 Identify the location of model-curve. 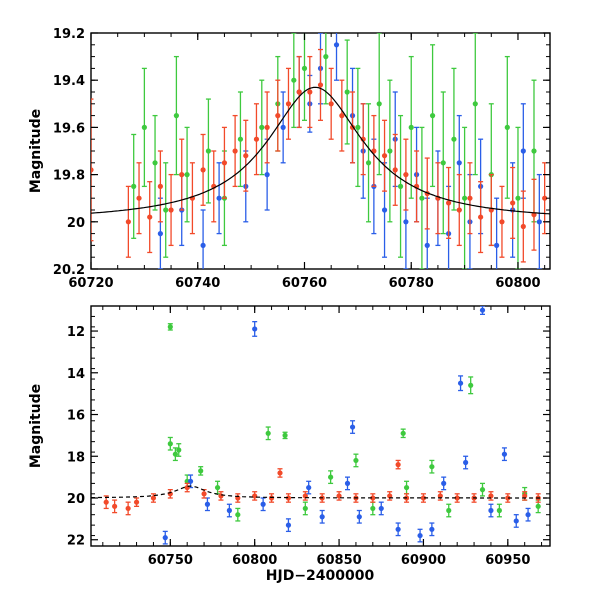
(320, 492).